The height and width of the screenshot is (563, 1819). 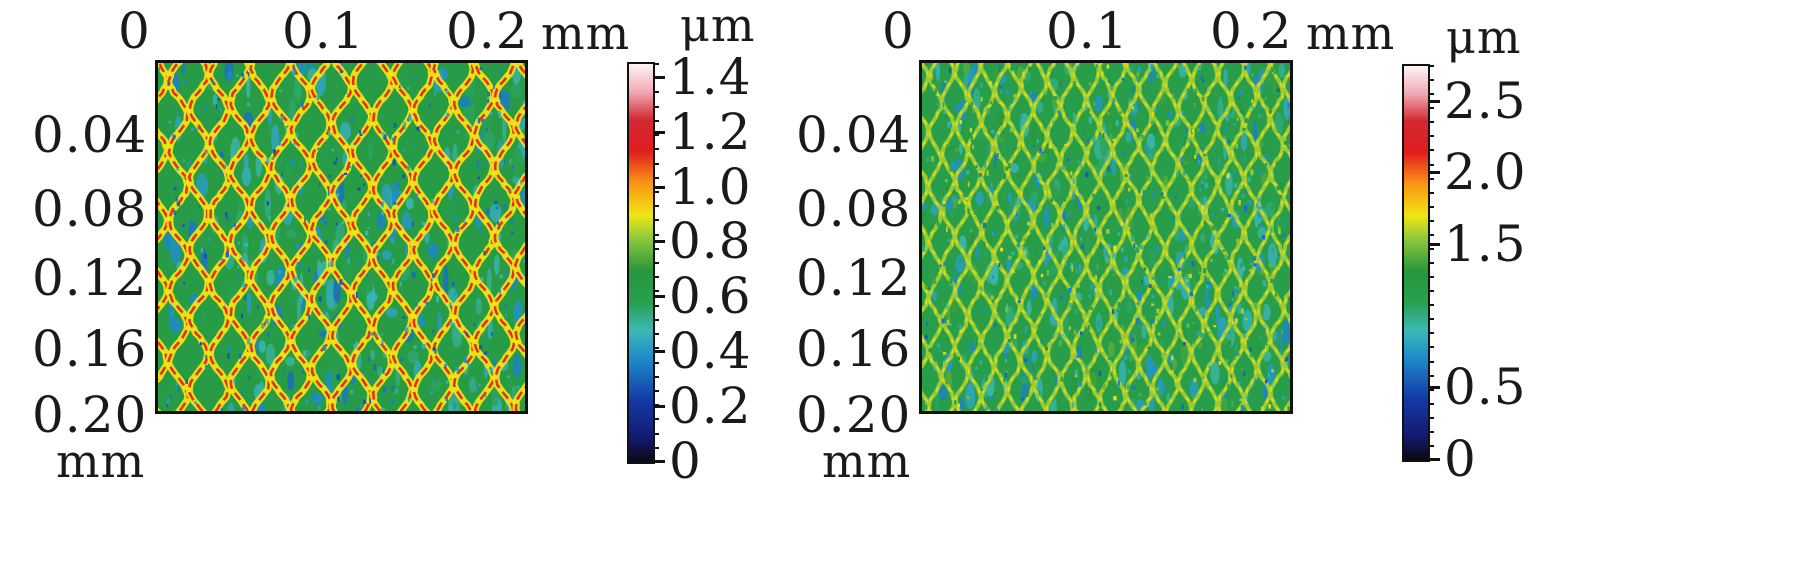 What do you see at coordinates (710, 241) in the screenshot?
I see `colorbar-tick-label: 0.8` at bounding box center [710, 241].